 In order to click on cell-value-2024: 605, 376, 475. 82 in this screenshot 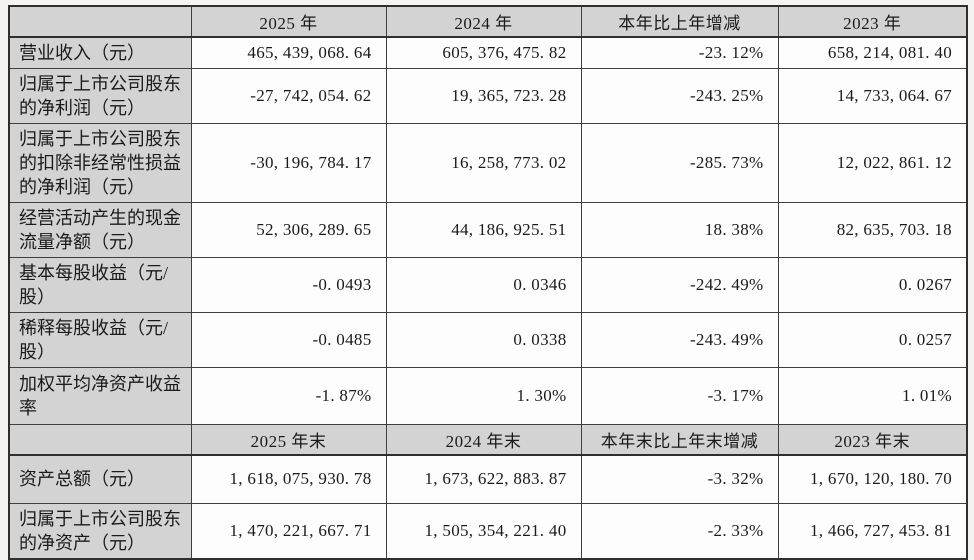, I will do `click(483, 52)`.